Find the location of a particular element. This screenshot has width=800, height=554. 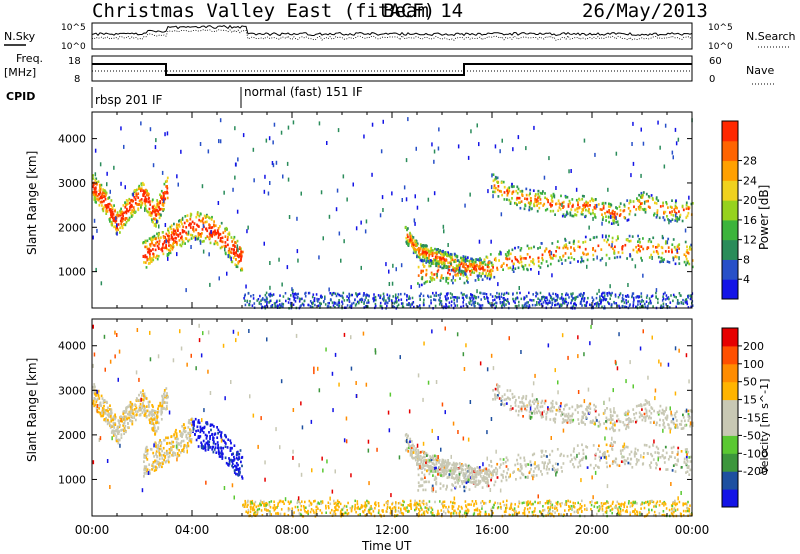

freq-label: Freq. is located at coordinates (29, 58).